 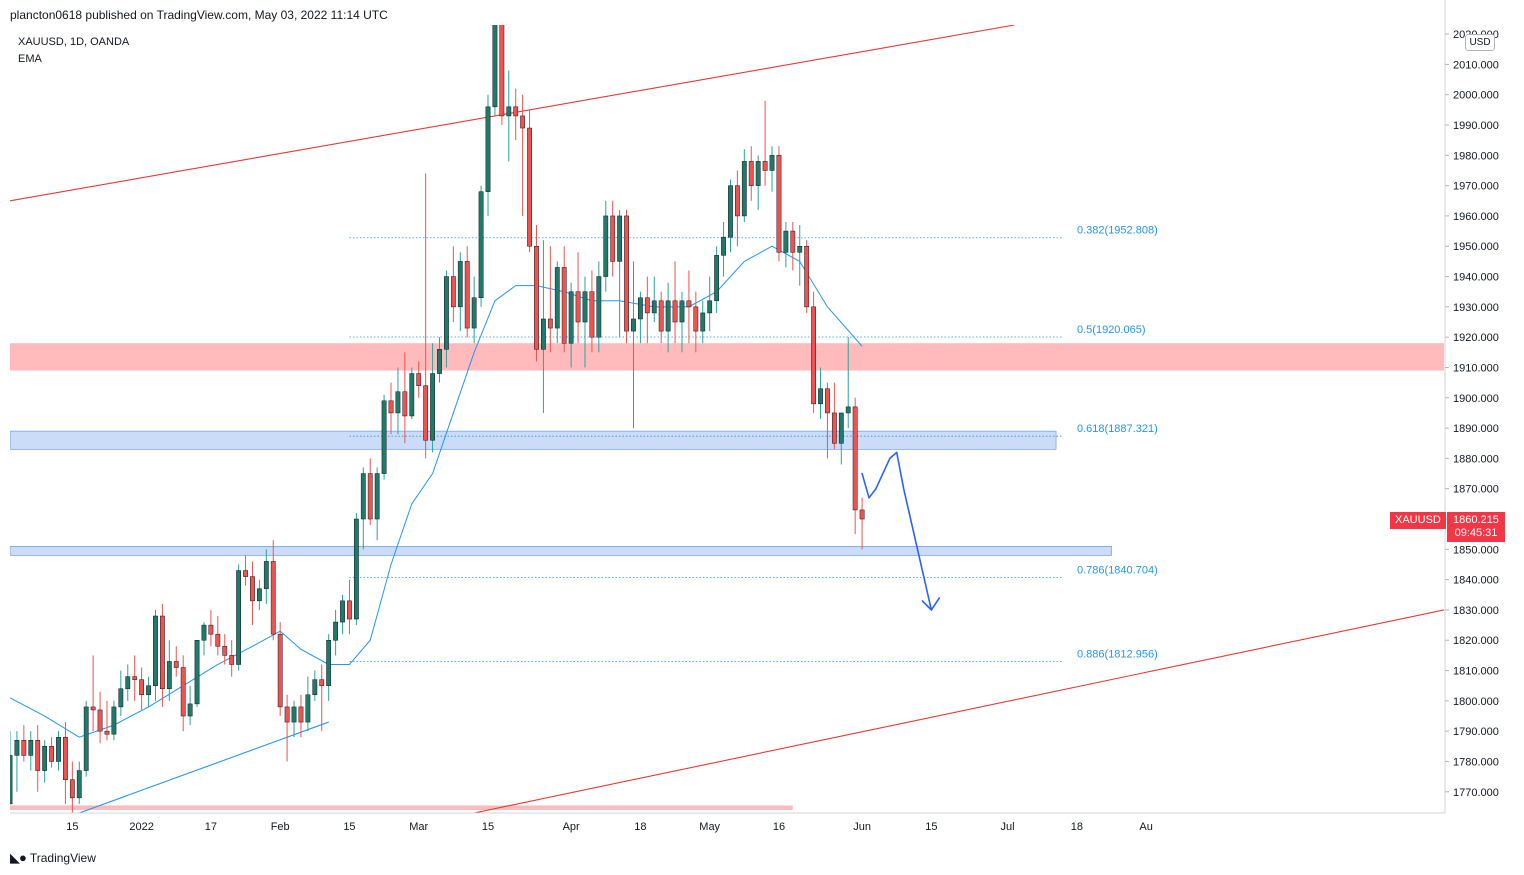 What do you see at coordinates (1476, 126) in the screenshot?
I see `y-tick-label-22: 1990.000` at bounding box center [1476, 126].